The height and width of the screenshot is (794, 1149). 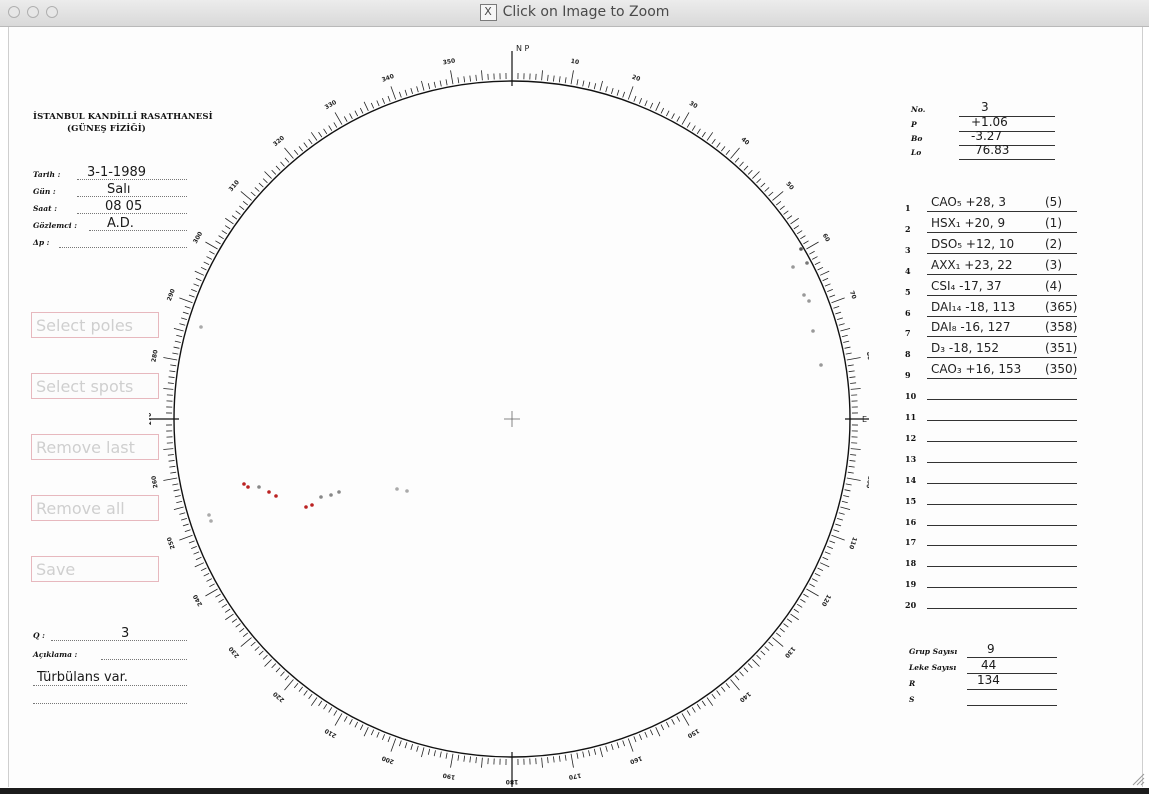 I want to click on select-poles-button: Select poles, so click(x=95, y=325).